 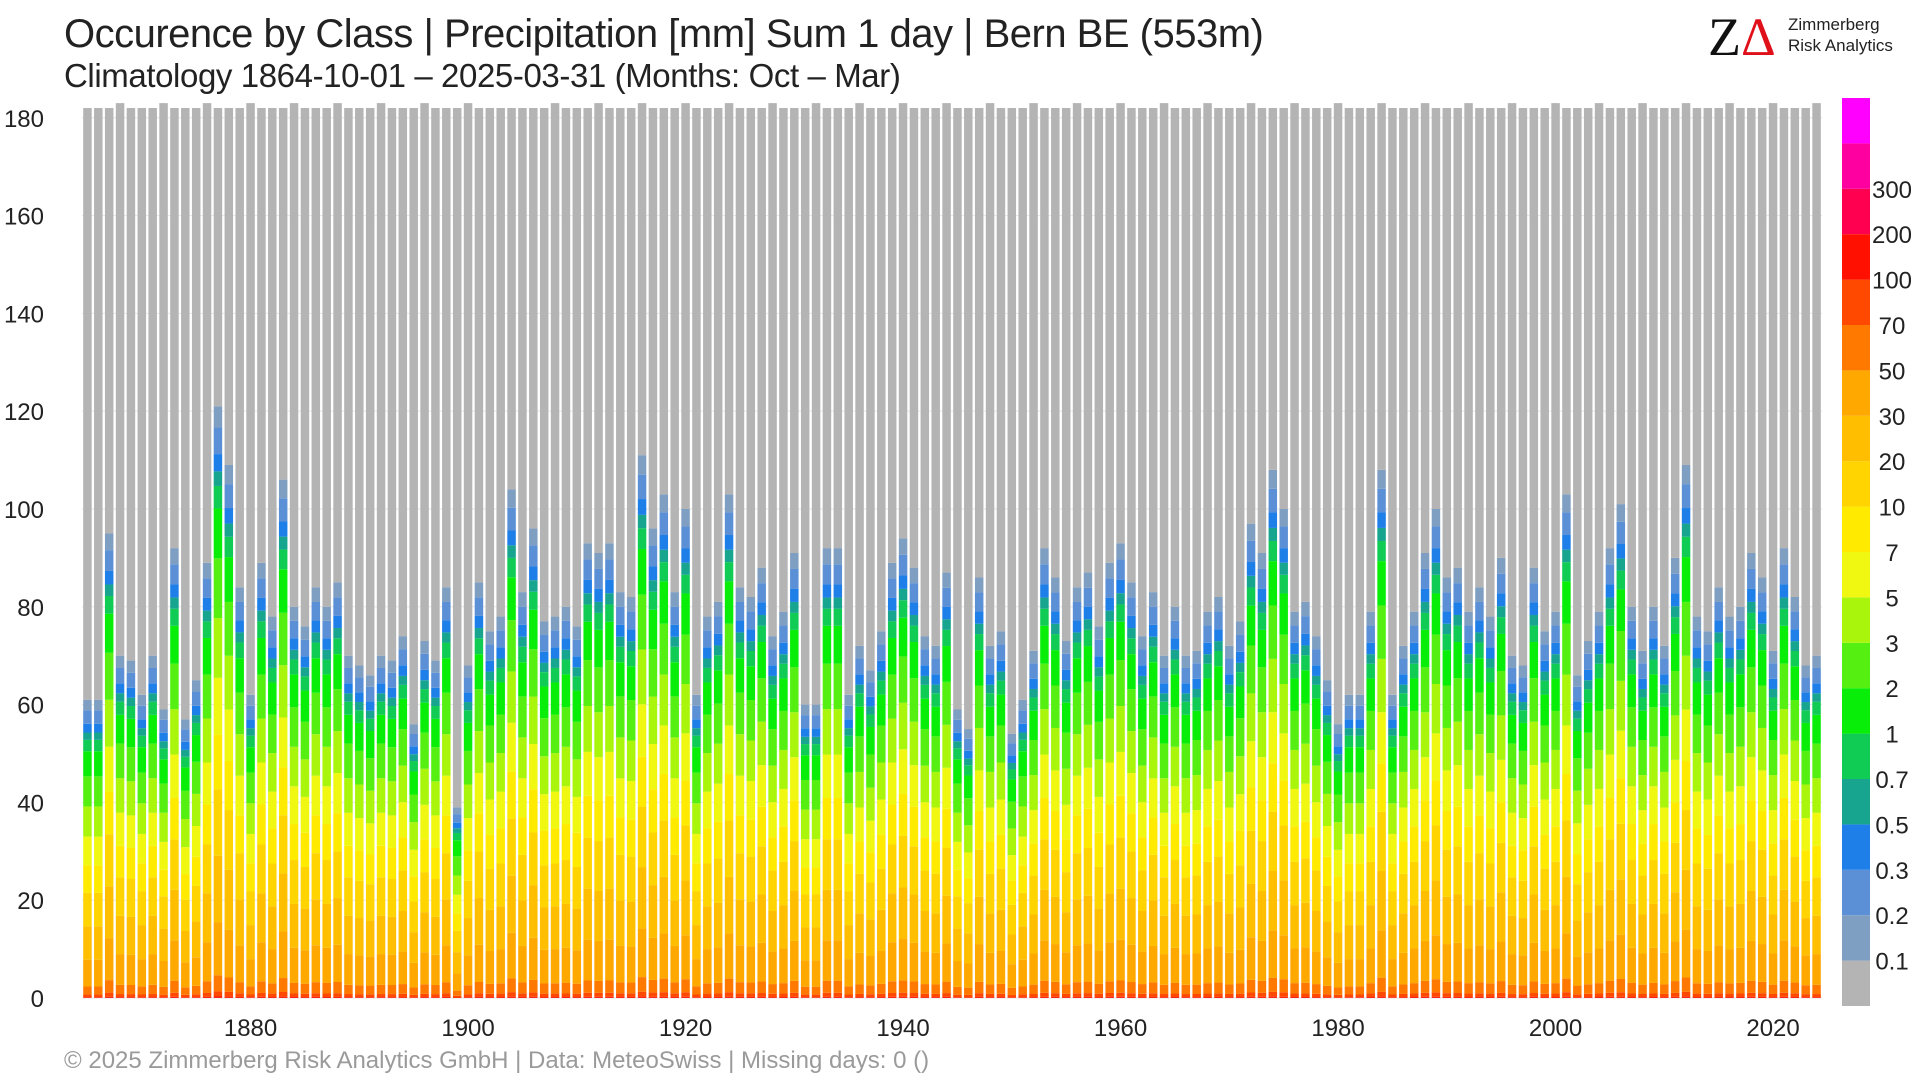 I want to click on bar-1973, so click(x=1262, y=553).